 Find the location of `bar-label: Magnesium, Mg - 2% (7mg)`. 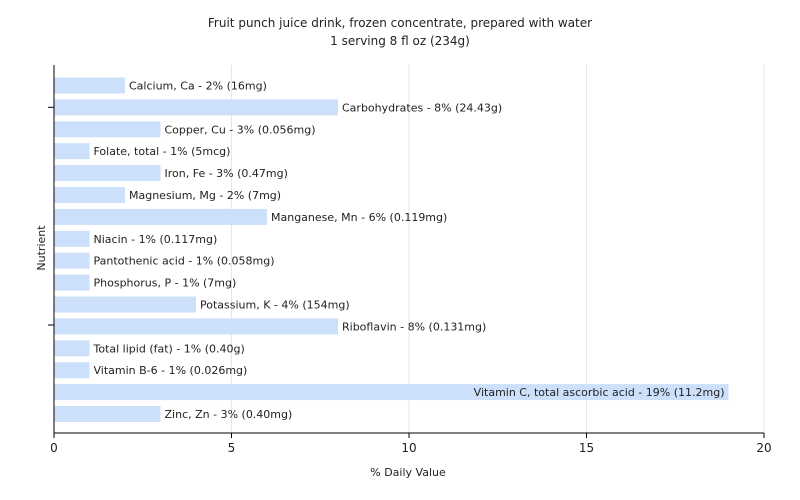

bar-label: Magnesium, Mg - 2% (7mg) is located at coordinates (205, 195).